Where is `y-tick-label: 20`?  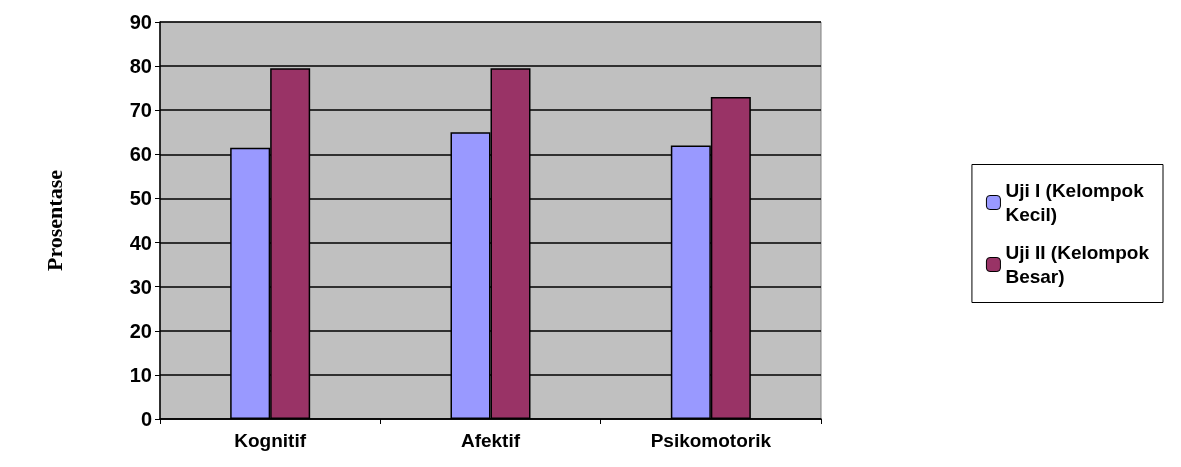 y-tick-label: 20 is located at coordinates (140, 330).